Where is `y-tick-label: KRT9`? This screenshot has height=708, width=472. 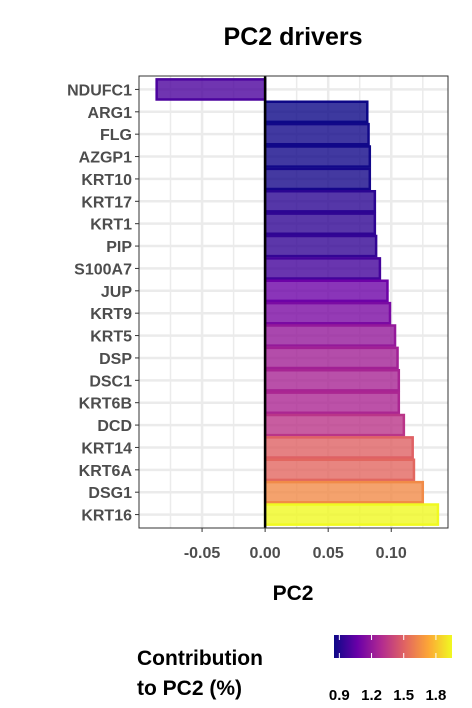
y-tick-label: KRT9 is located at coordinates (111, 314).